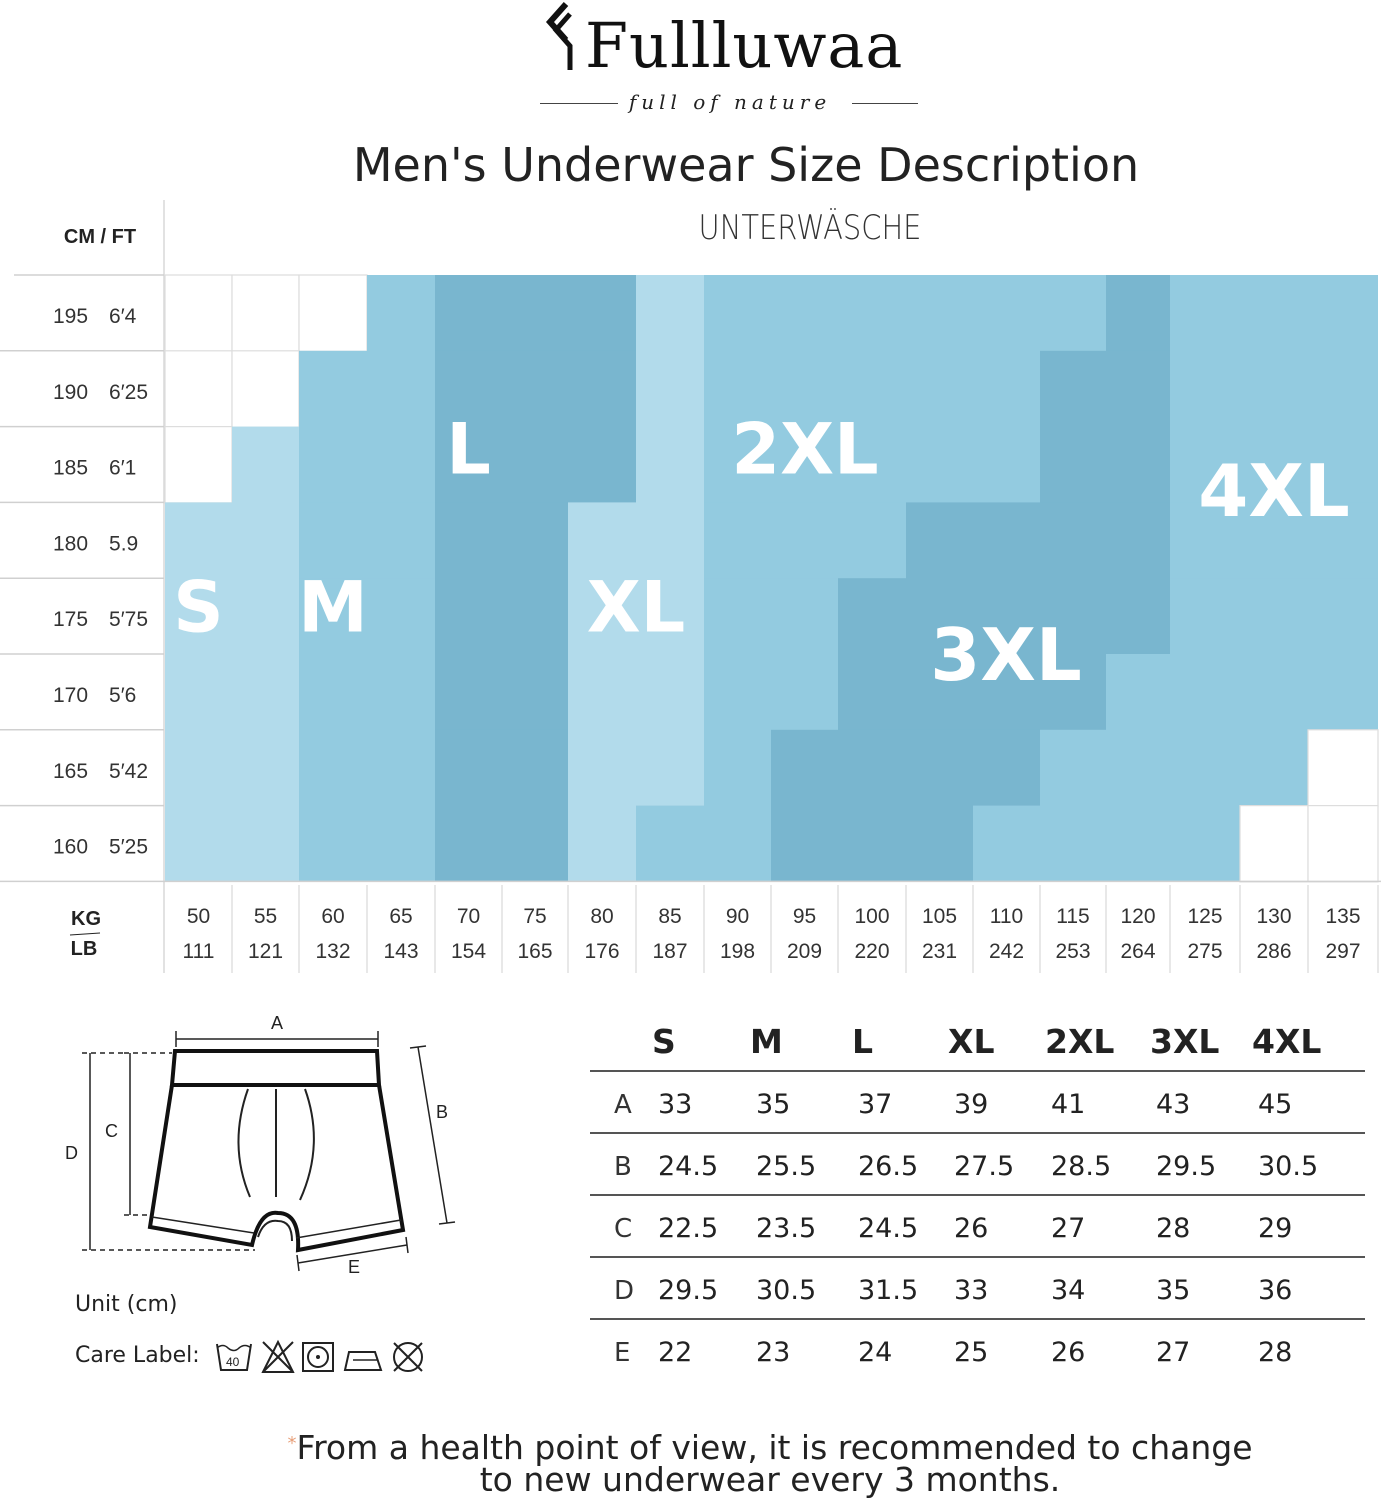  What do you see at coordinates (669, 916) in the screenshot?
I see `weight-kg-label: 85` at bounding box center [669, 916].